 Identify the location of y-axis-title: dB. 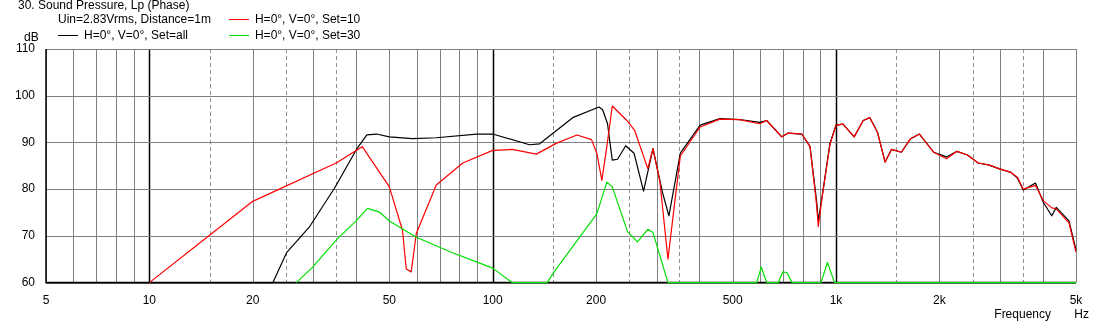
(31, 37).